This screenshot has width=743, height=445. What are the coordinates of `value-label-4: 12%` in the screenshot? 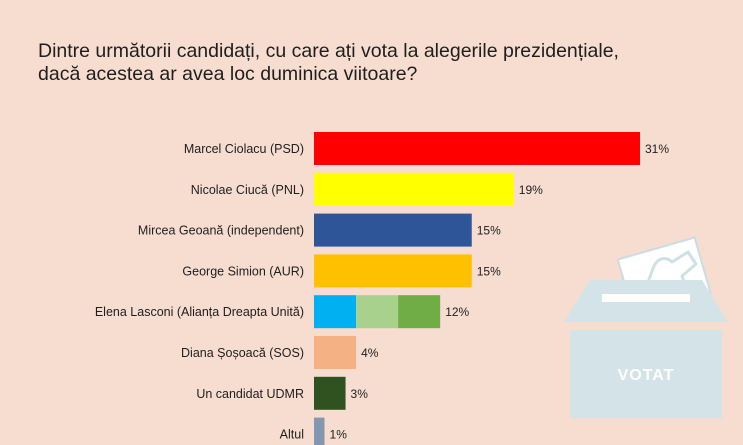 It's located at (457, 312).